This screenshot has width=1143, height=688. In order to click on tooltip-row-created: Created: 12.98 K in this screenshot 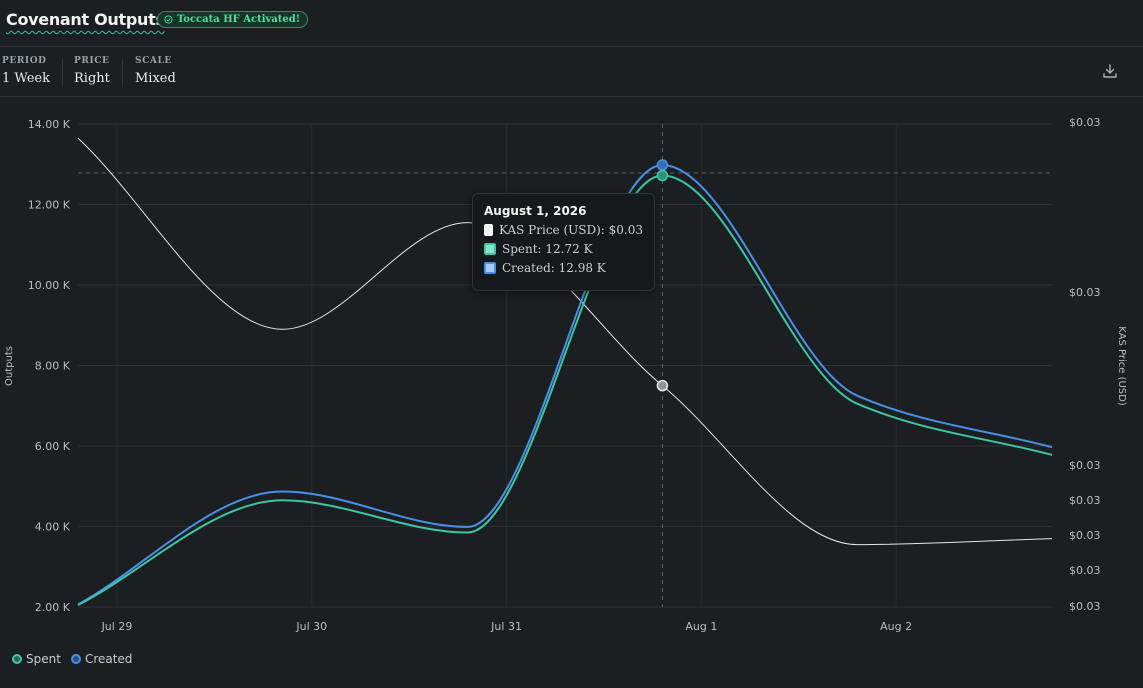, I will do `click(563, 268)`.